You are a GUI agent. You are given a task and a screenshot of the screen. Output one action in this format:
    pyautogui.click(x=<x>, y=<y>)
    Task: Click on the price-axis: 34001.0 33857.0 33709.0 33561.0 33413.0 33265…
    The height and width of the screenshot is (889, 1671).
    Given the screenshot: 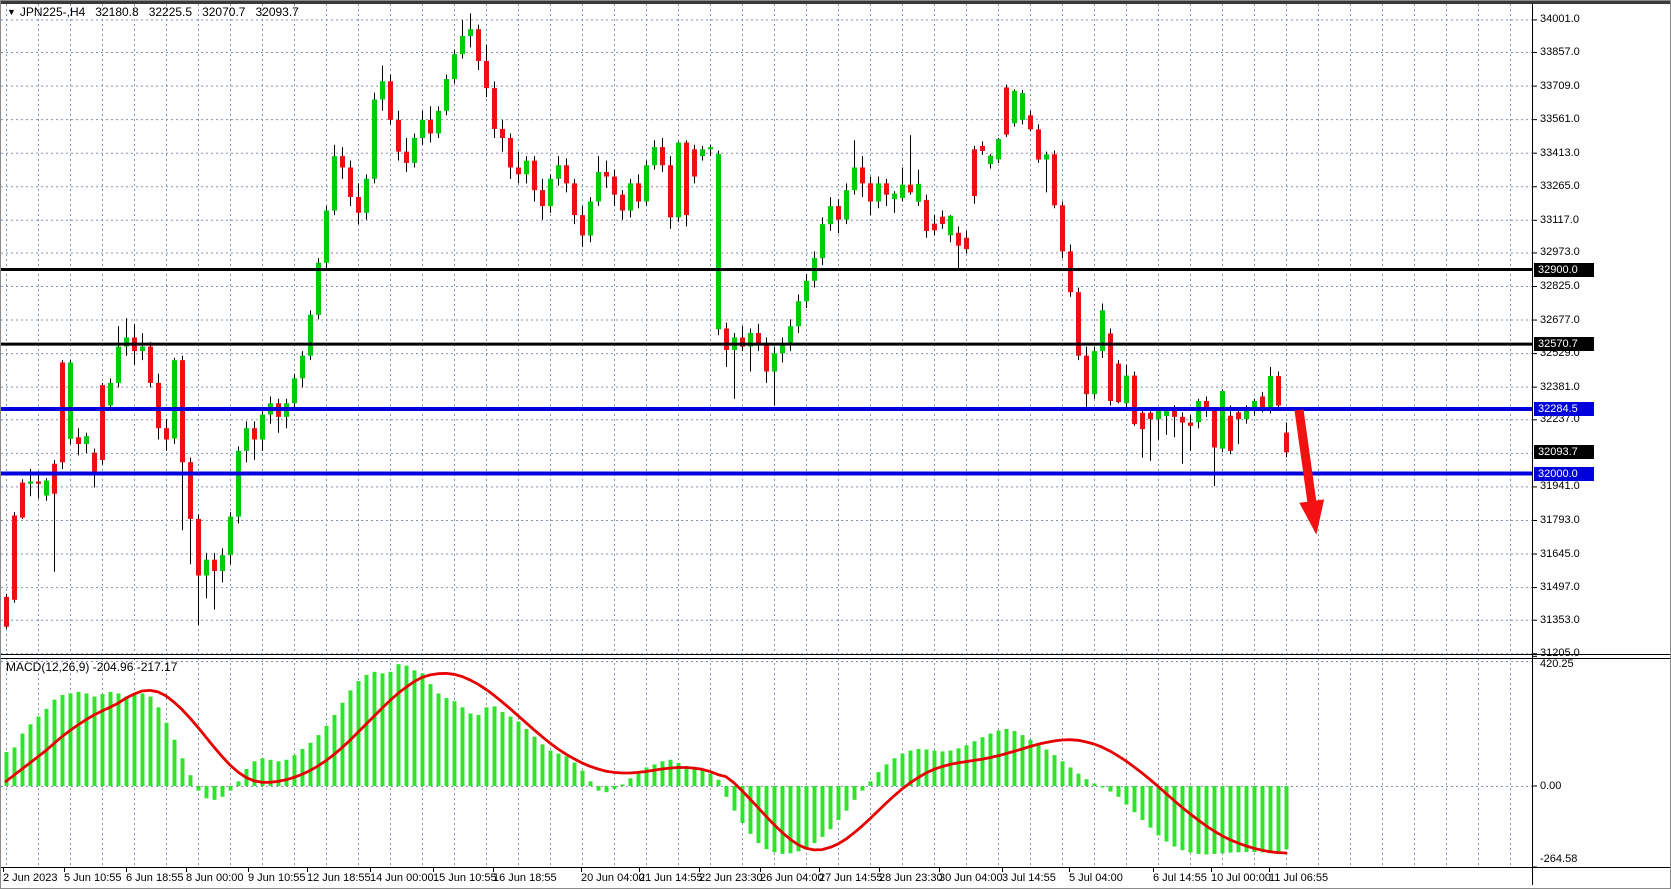 What is the action you would take?
    pyautogui.click(x=1601, y=434)
    